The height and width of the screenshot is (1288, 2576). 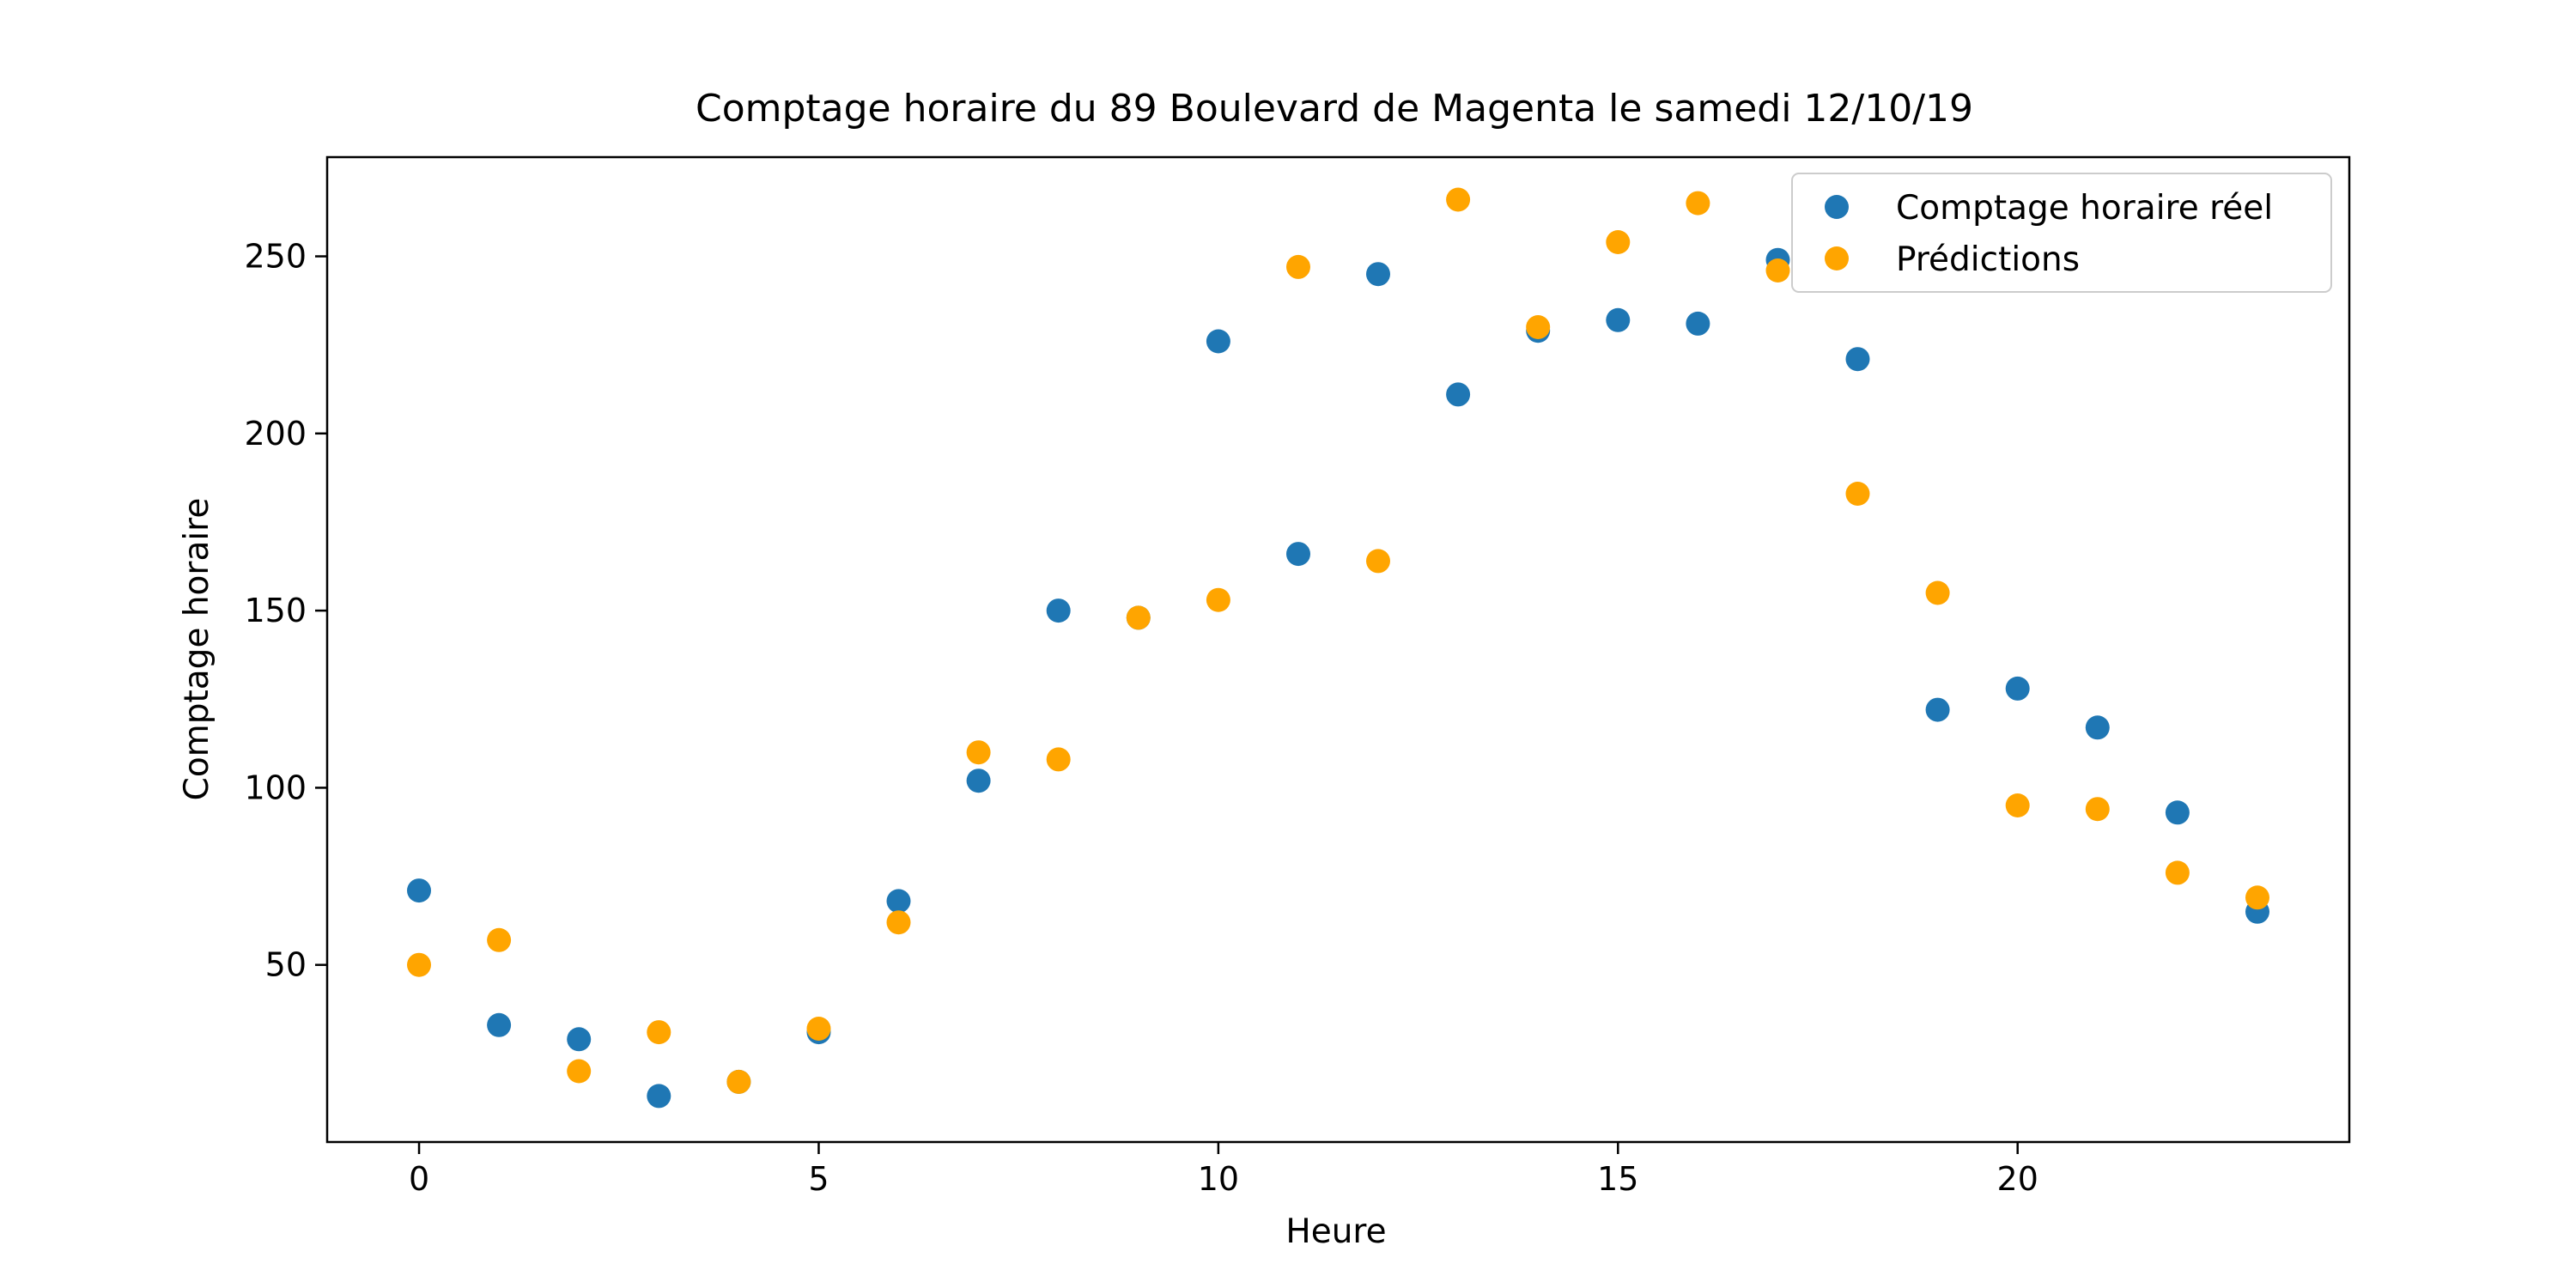 I want to click on y-tick-label: 150, so click(x=275, y=610).